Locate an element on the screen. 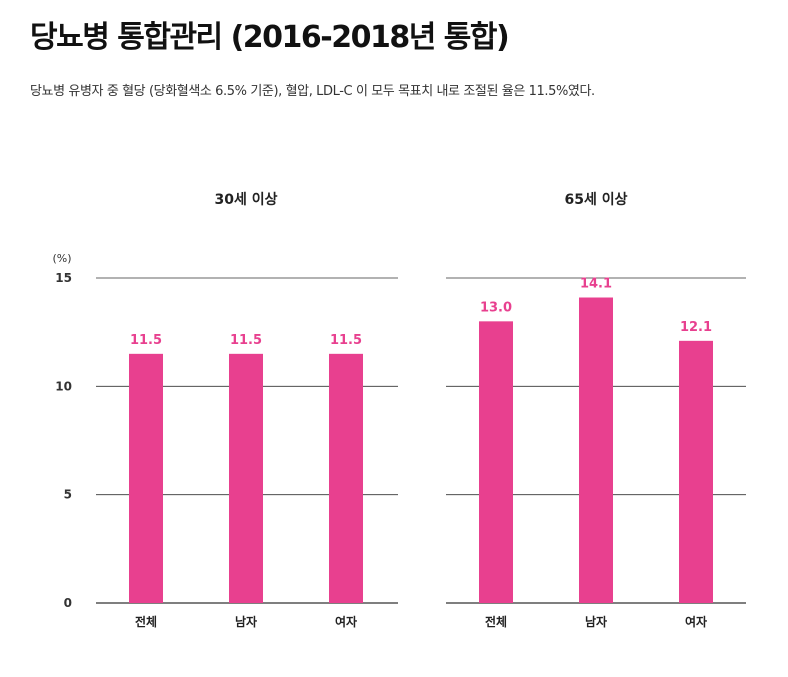 The width and height of the screenshot is (788, 677). y-axis-unit: (%) is located at coordinates (61, 258).